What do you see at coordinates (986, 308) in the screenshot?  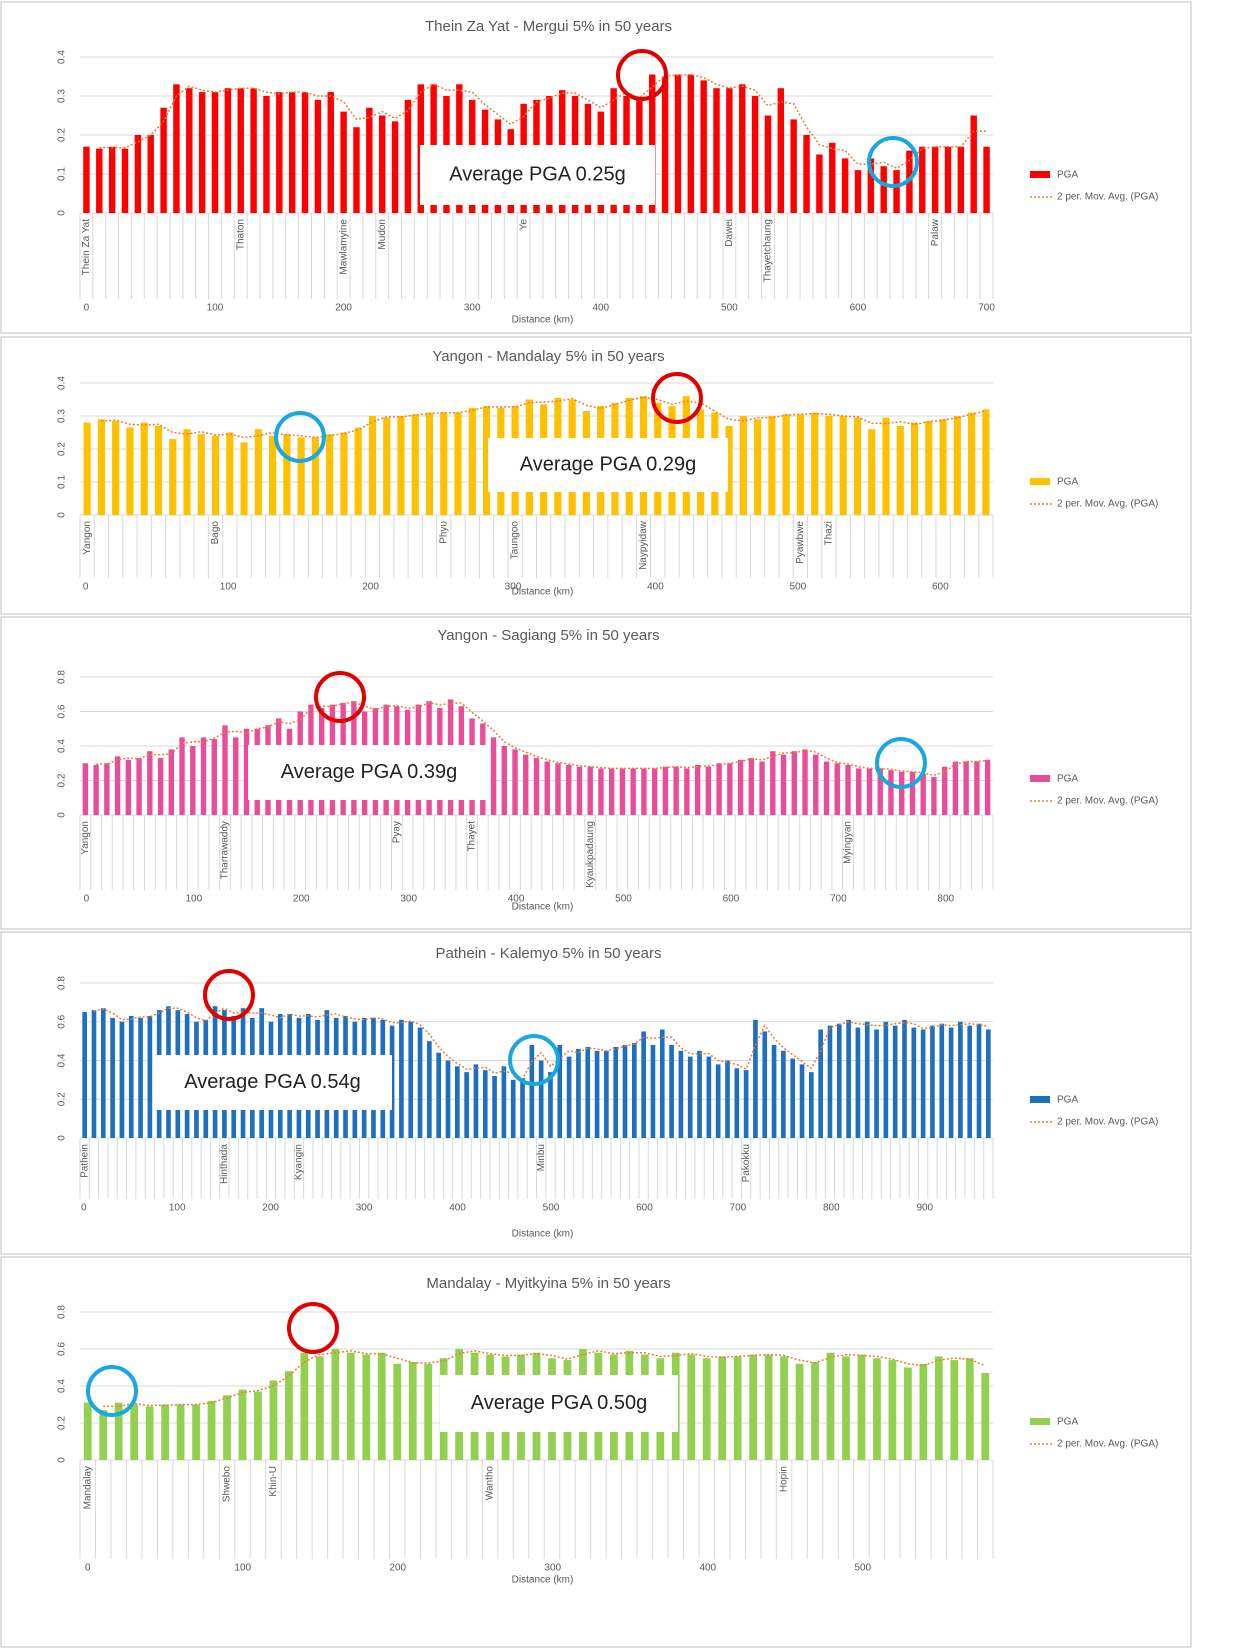 I see `x-tick-label: 700` at bounding box center [986, 308].